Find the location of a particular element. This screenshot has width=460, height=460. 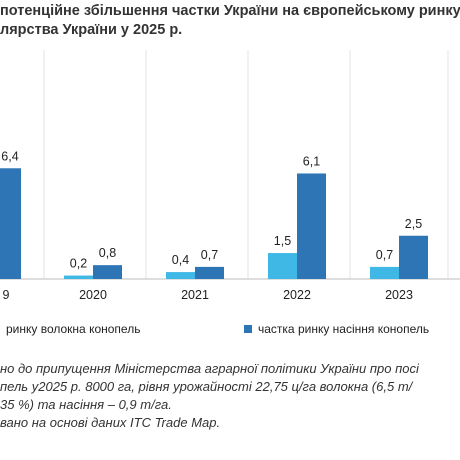

footnote-line-3: 35 %) та насіння – 0,9 т/га. is located at coordinates (86, 404).